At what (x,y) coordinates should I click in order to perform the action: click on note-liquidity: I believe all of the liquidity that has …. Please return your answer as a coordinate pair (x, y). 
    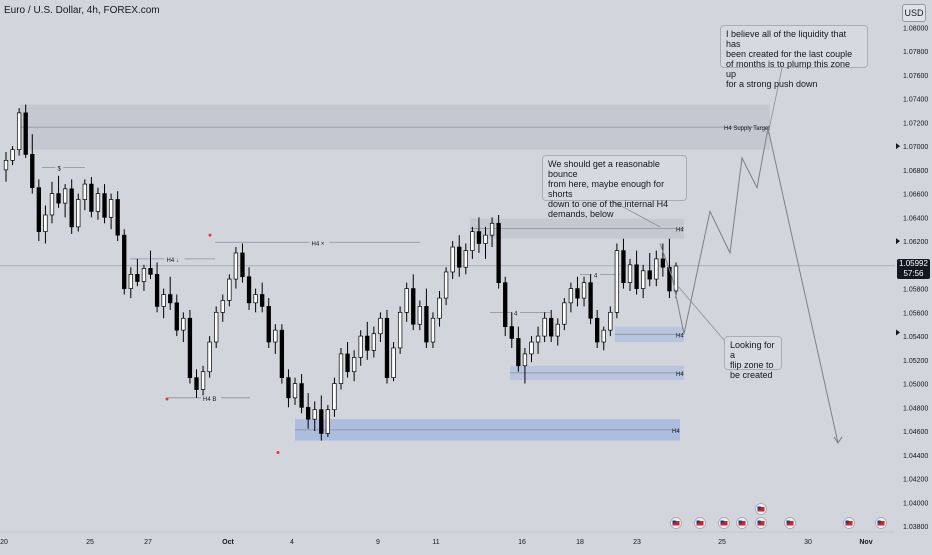
    Looking at the image, I should click on (794, 57).